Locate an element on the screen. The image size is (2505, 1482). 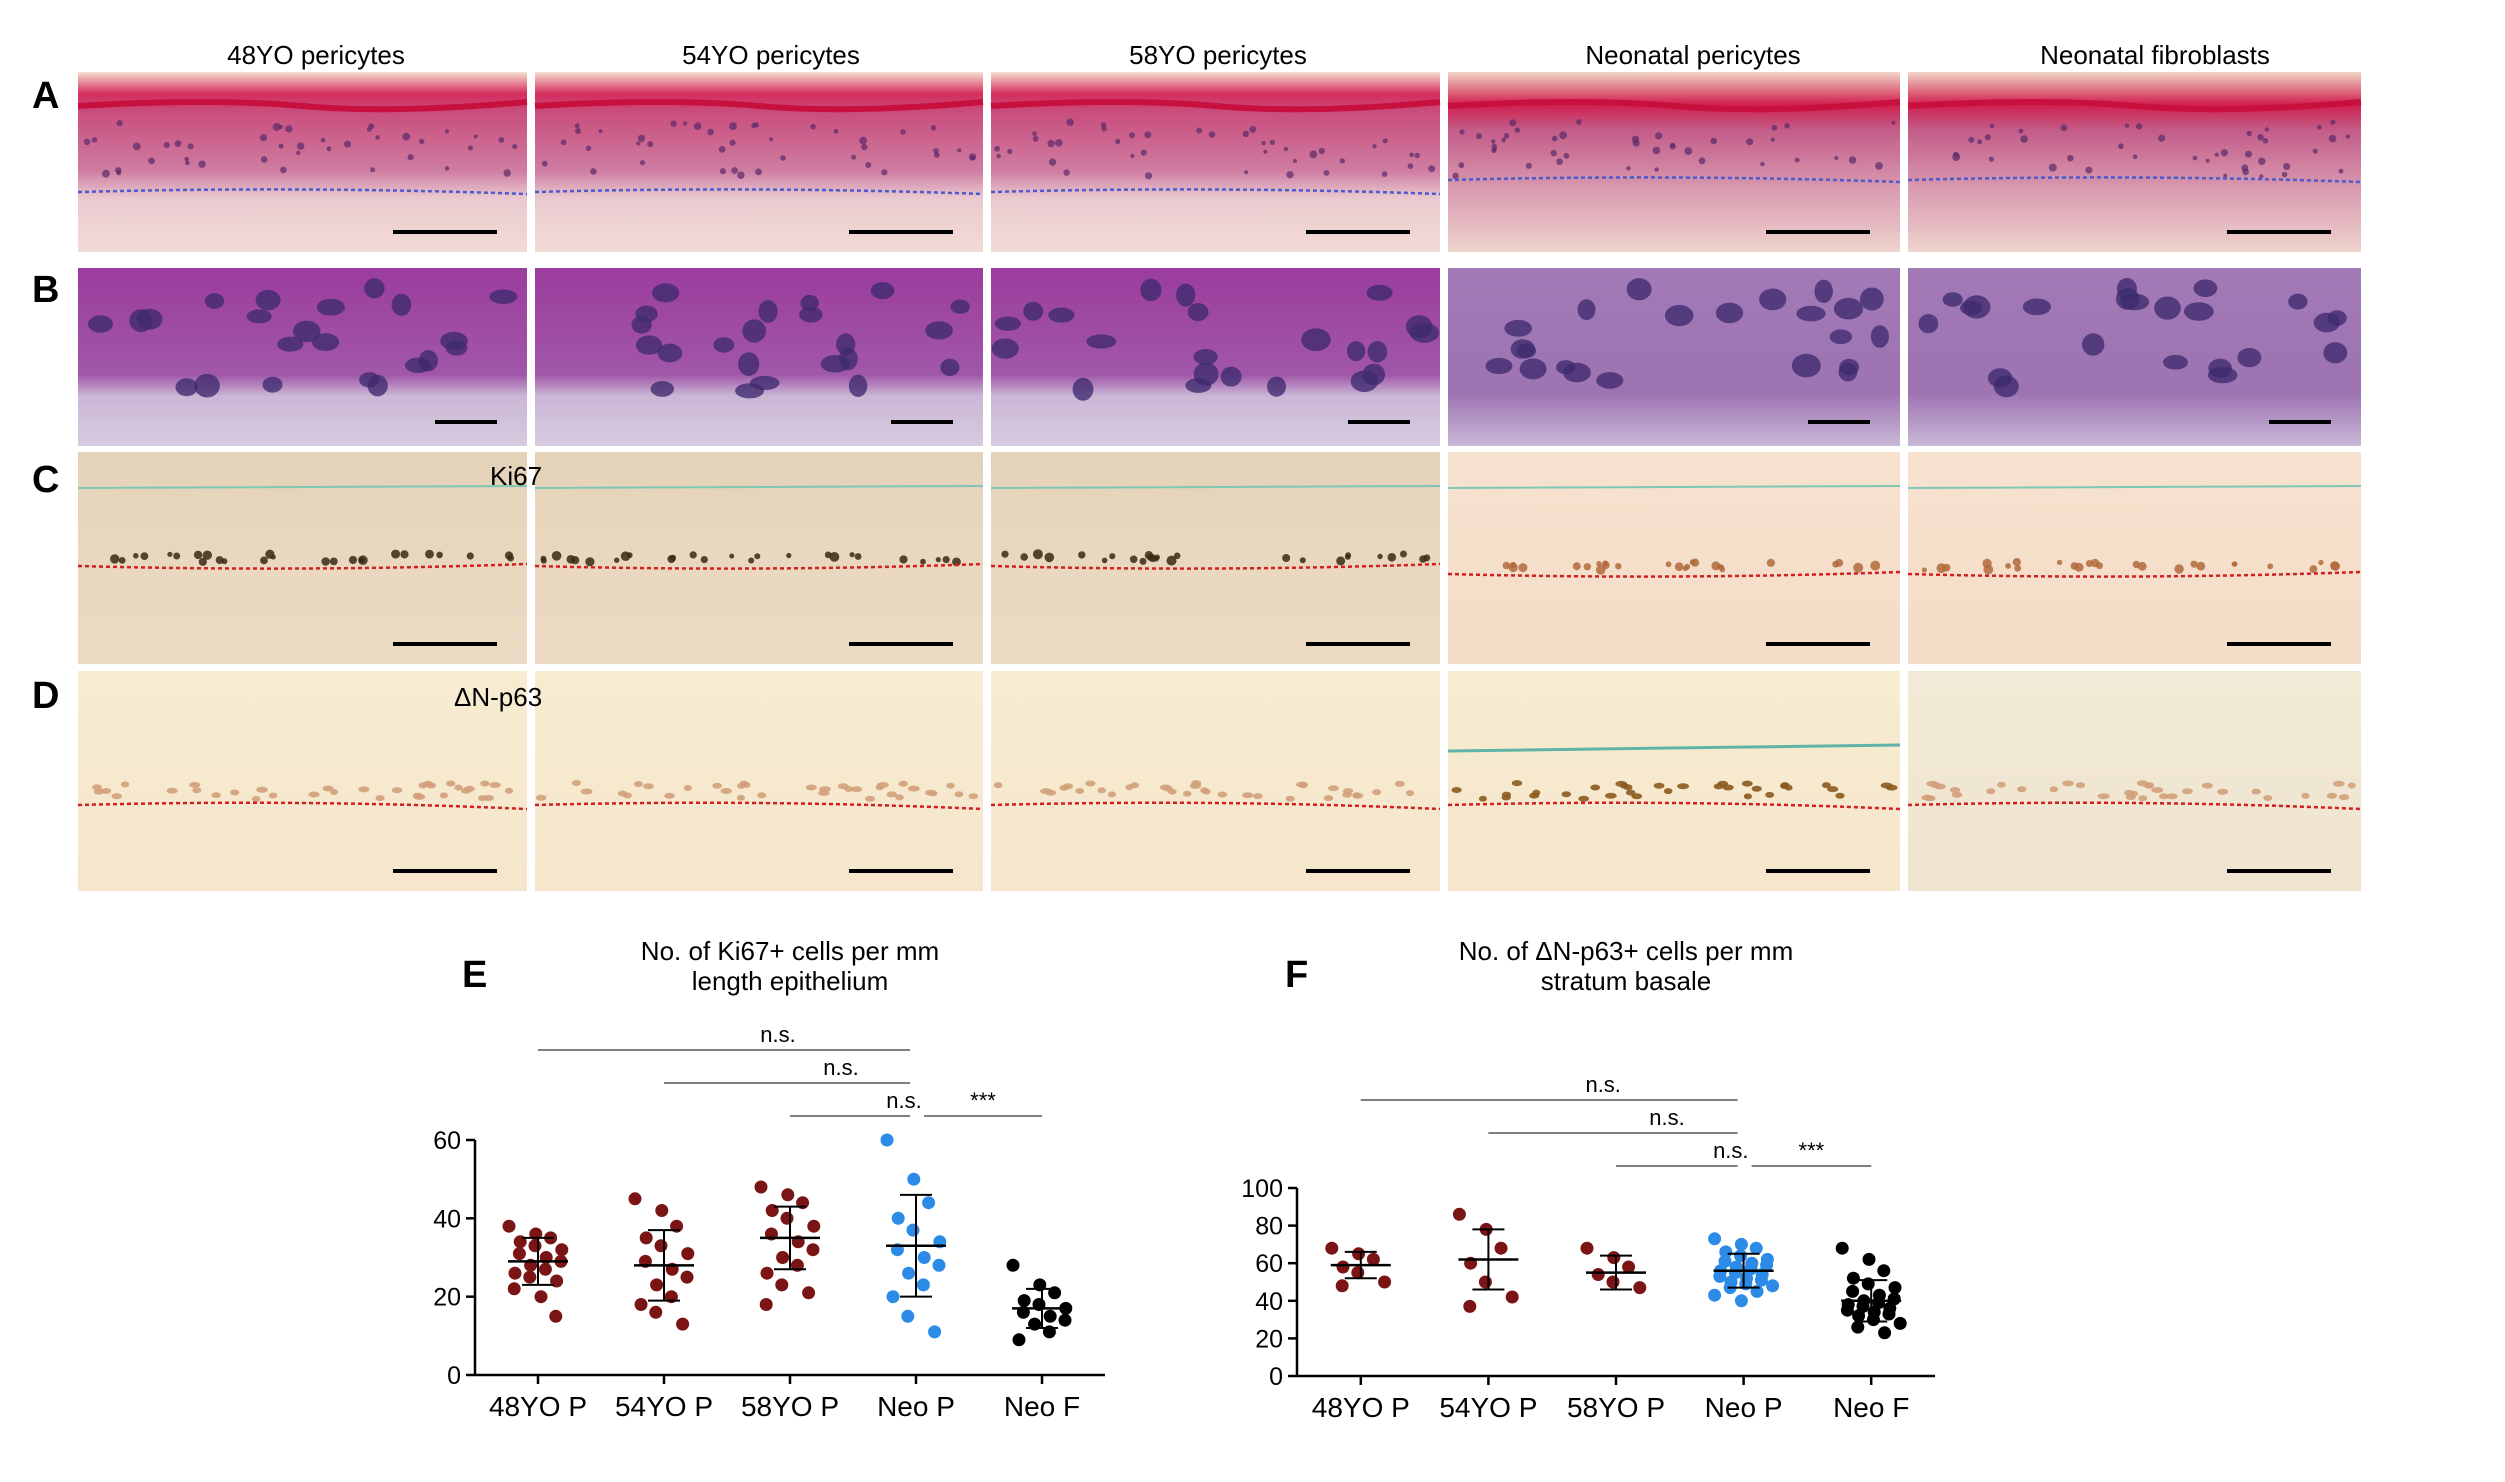
chart-e-x-tick-label: 58YO P is located at coordinates (790, 1406).